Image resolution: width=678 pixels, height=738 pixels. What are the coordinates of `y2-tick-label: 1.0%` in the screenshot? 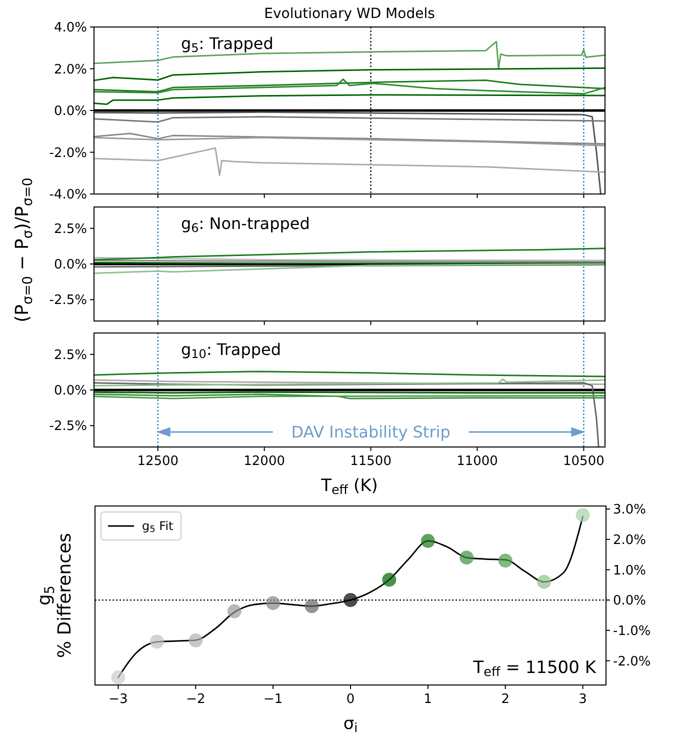 It's located at (629, 570).